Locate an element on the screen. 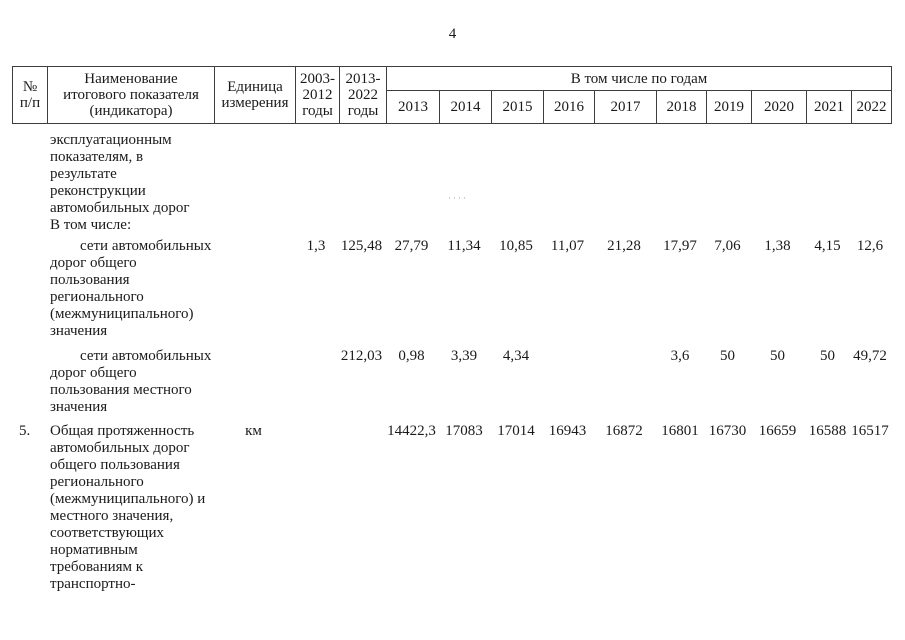 This screenshot has width=905, height=640. value-2013: 0,98 is located at coordinates (411, 356).